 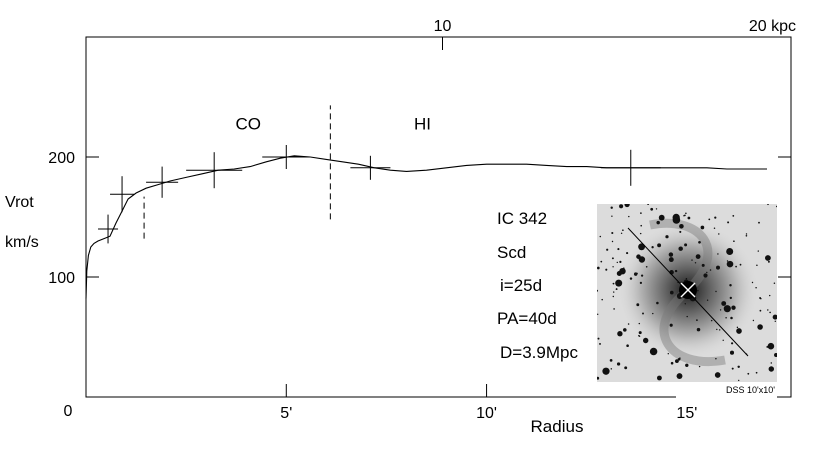 I want to click on annotation-hi: HI, so click(x=422, y=123).